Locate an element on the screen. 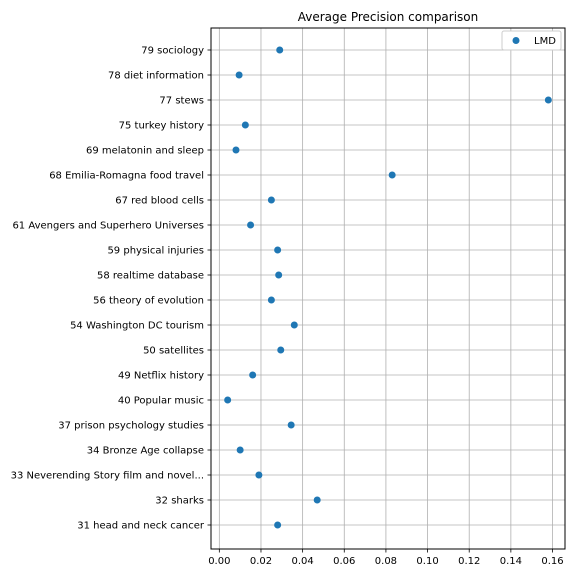 The image size is (576, 576). chart-title: Average Precision comparison is located at coordinates (388, 17).